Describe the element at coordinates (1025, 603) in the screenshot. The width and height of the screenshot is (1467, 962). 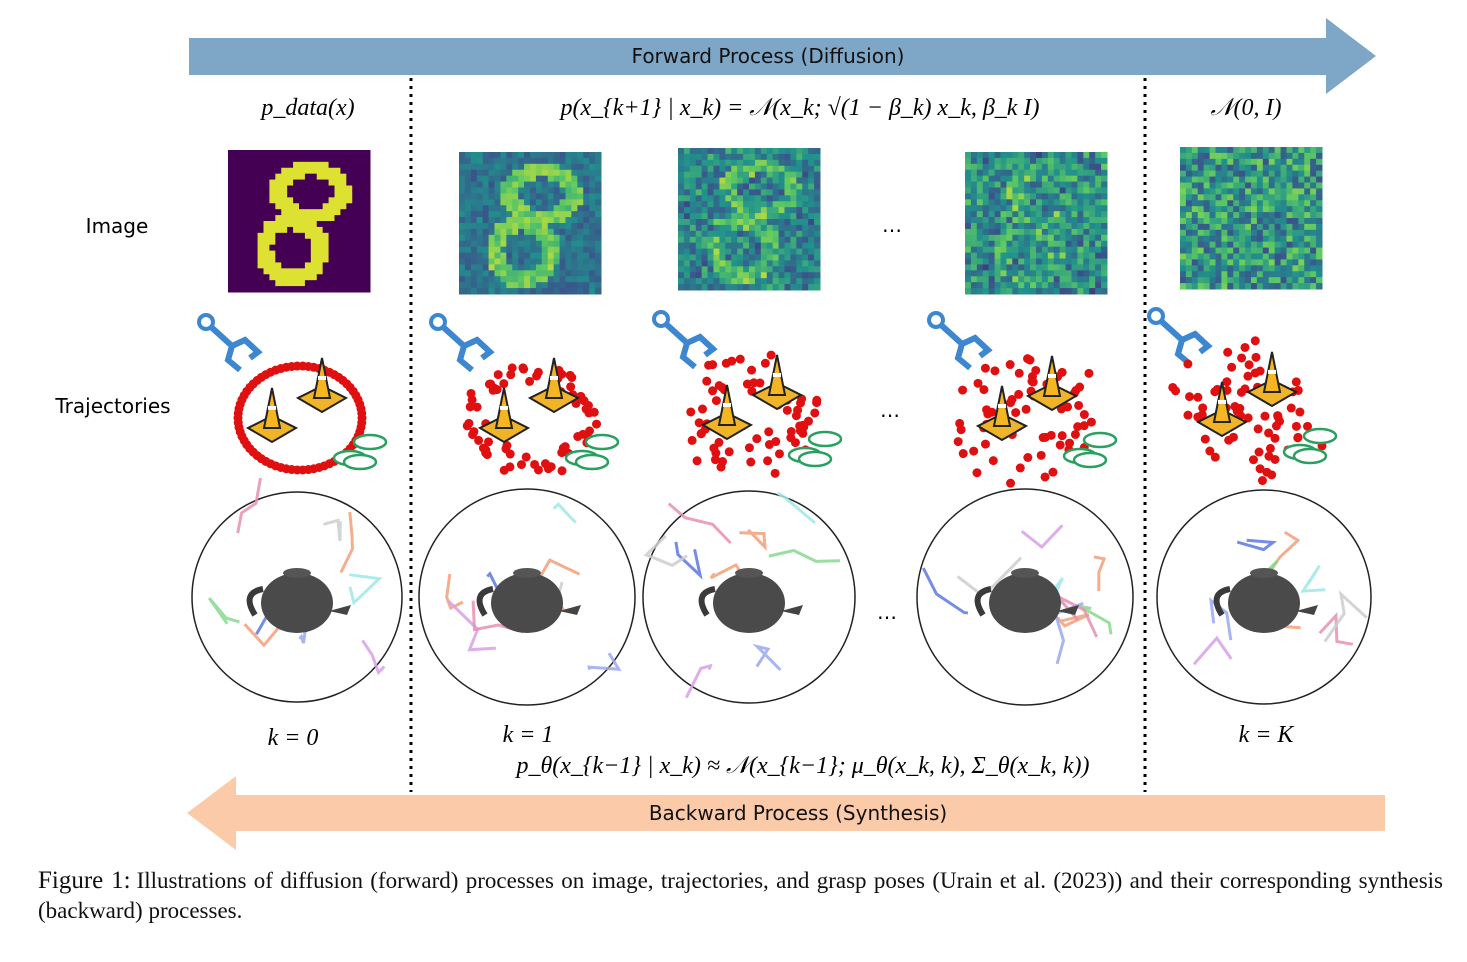
I see `teapot` at that location.